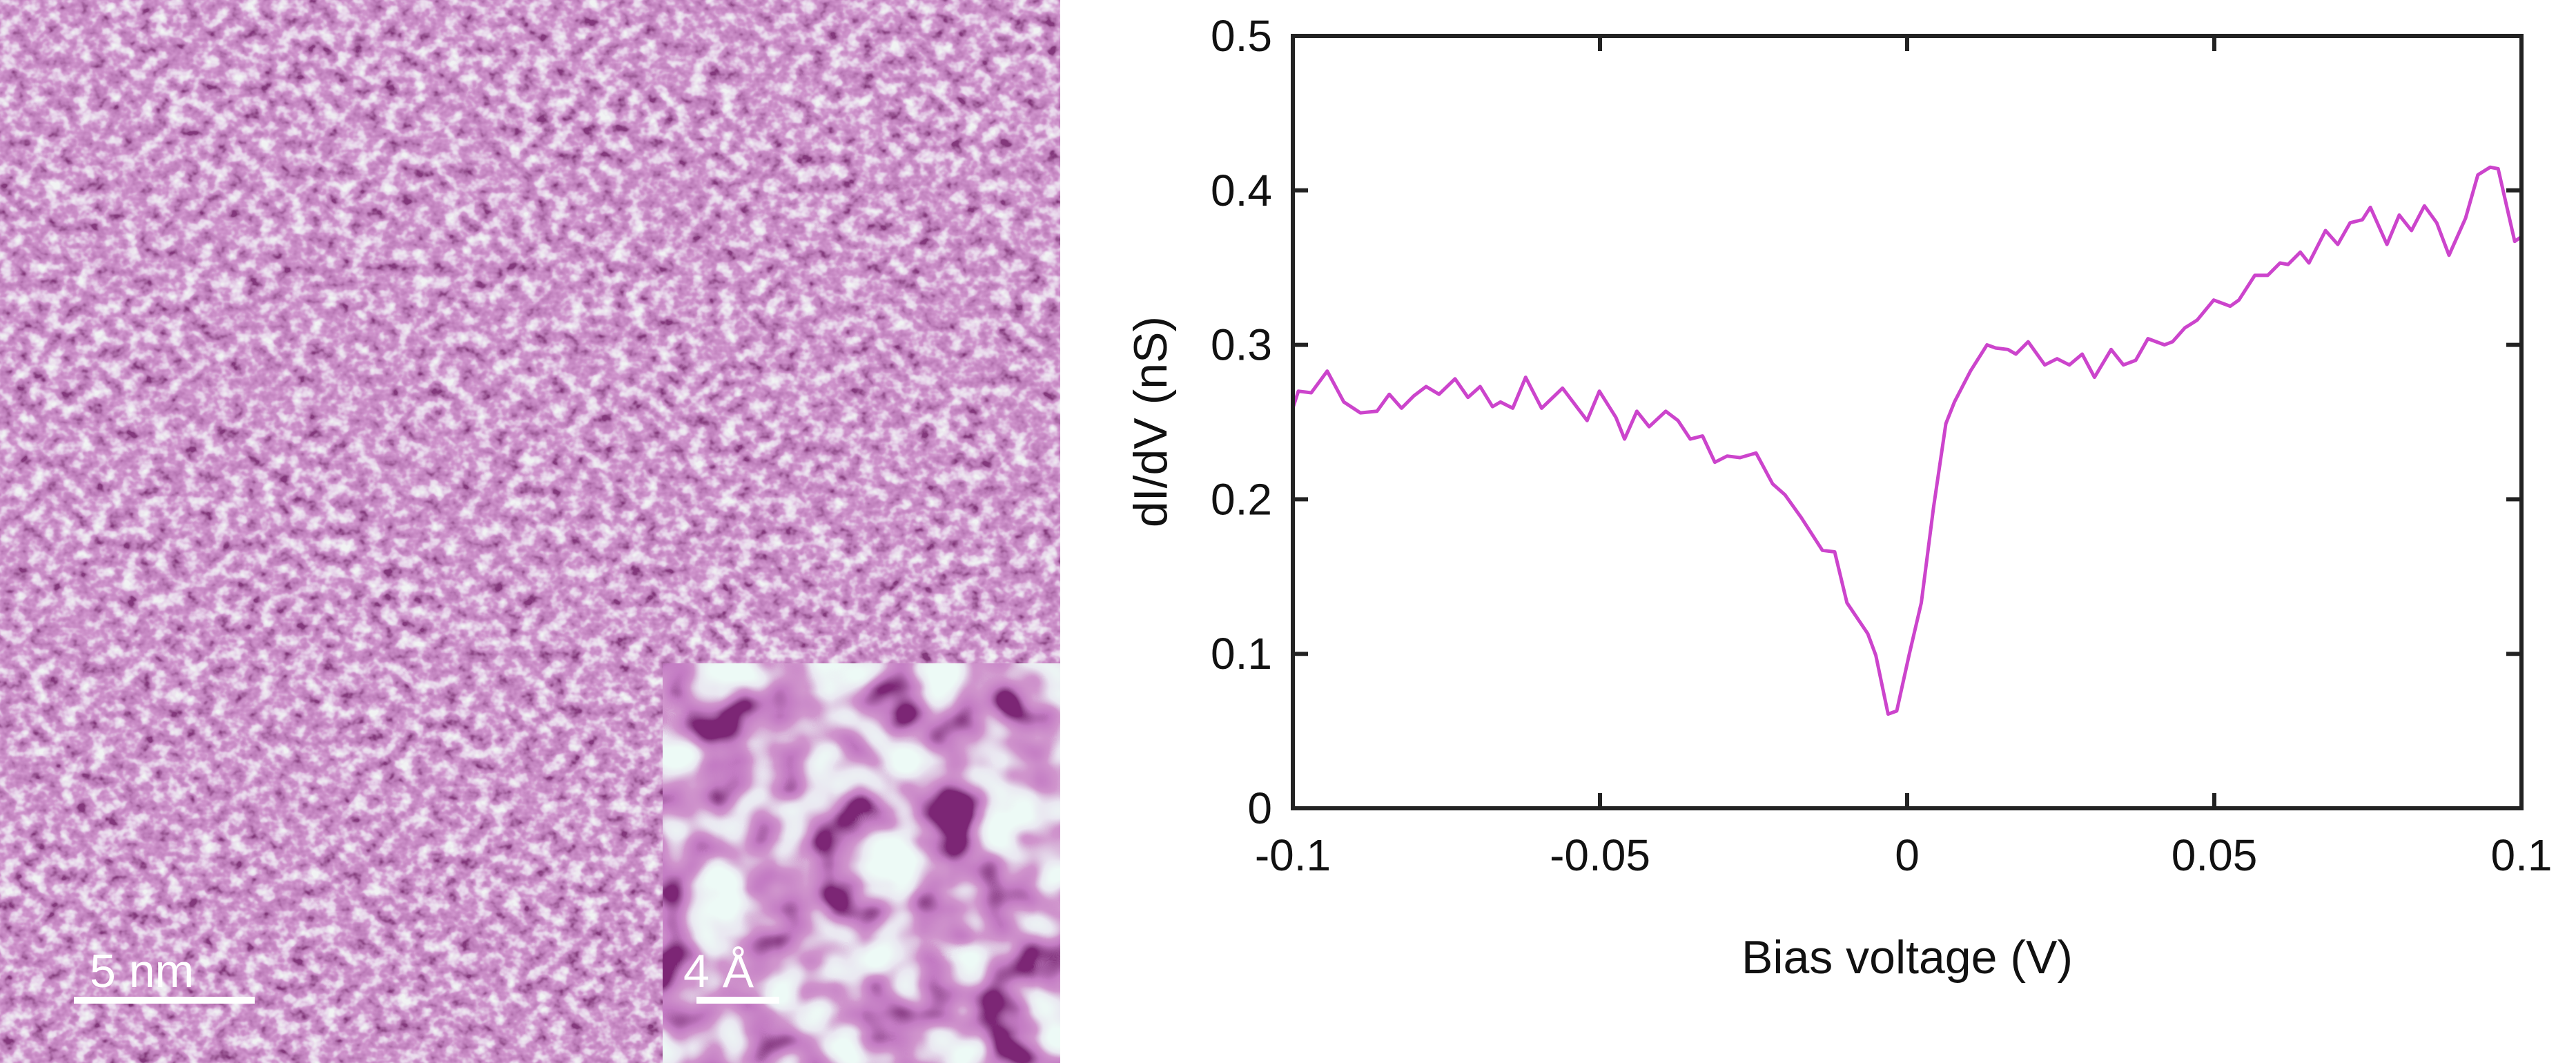 The image size is (2576, 1063). I want to click on x-tick-label: -0.1, so click(1293, 855).